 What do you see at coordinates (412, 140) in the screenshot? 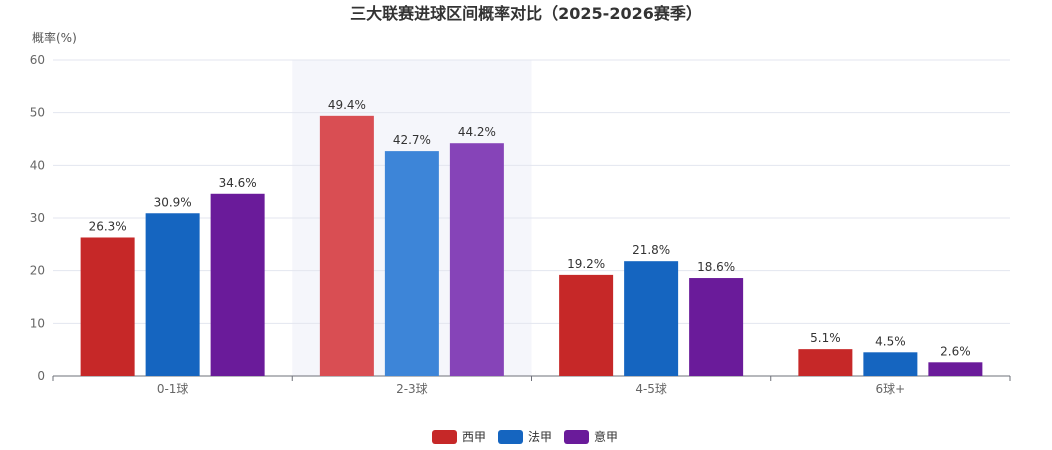
I see `data-label: 42.7%` at bounding box center [412, 140].